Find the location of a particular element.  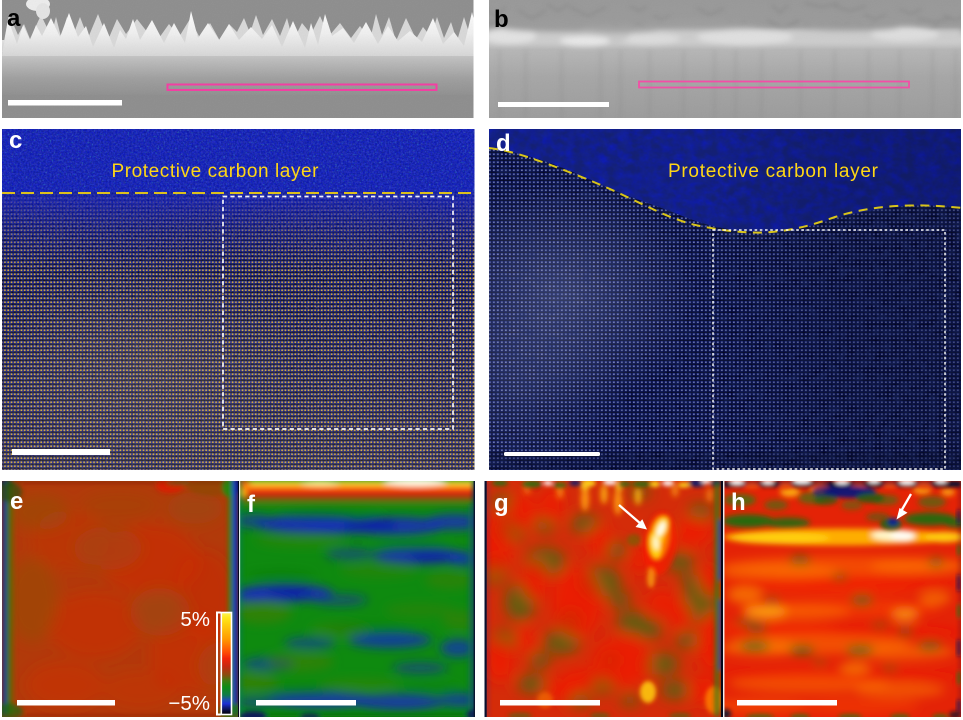

svg-text: a is located at coordinates (14, 18).